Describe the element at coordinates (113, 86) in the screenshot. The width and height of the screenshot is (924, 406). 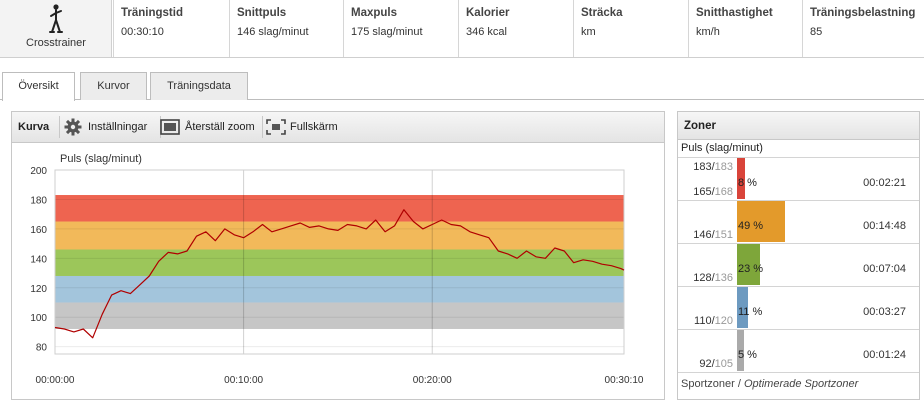
I see `tab-curves: Kurvor` at that location.